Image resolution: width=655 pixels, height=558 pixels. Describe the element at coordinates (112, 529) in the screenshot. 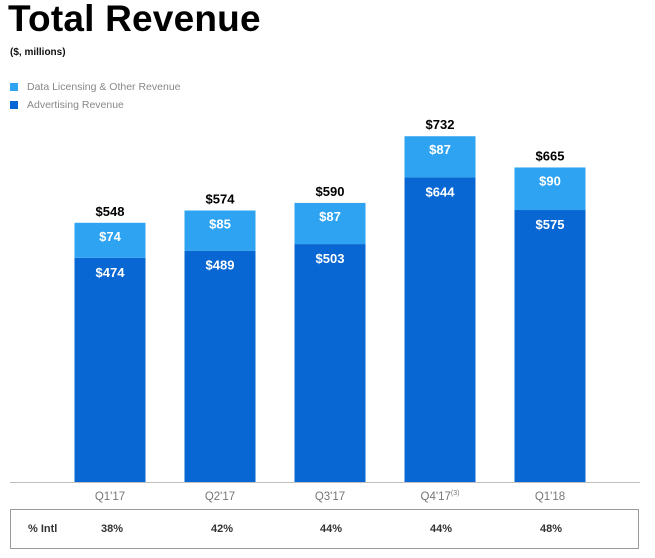

I see `intl-value-q1-17: 38%` at that location.